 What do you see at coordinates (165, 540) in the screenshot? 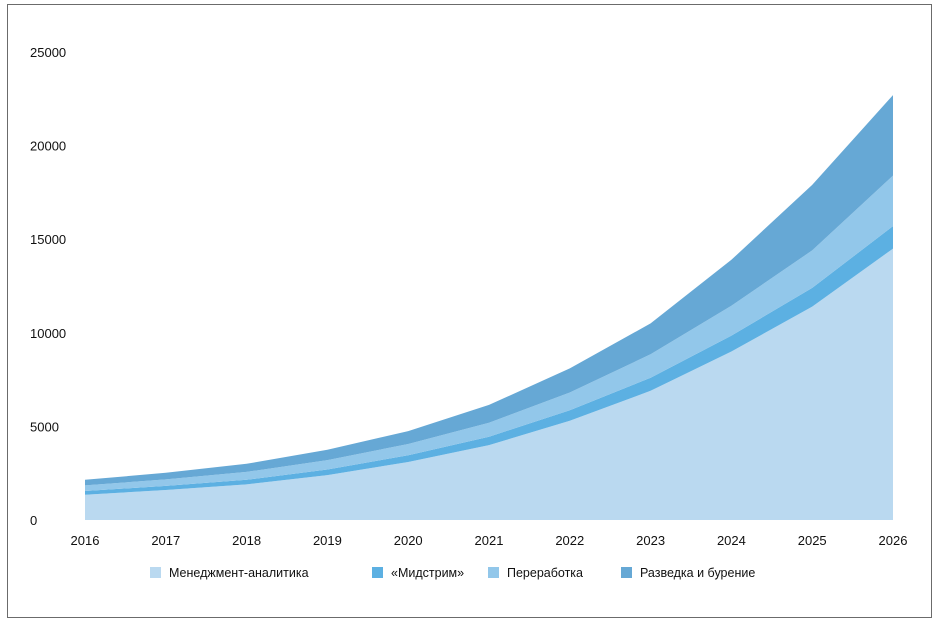
I see `x-tick-label: 2017` at bounding box center [165, 540].